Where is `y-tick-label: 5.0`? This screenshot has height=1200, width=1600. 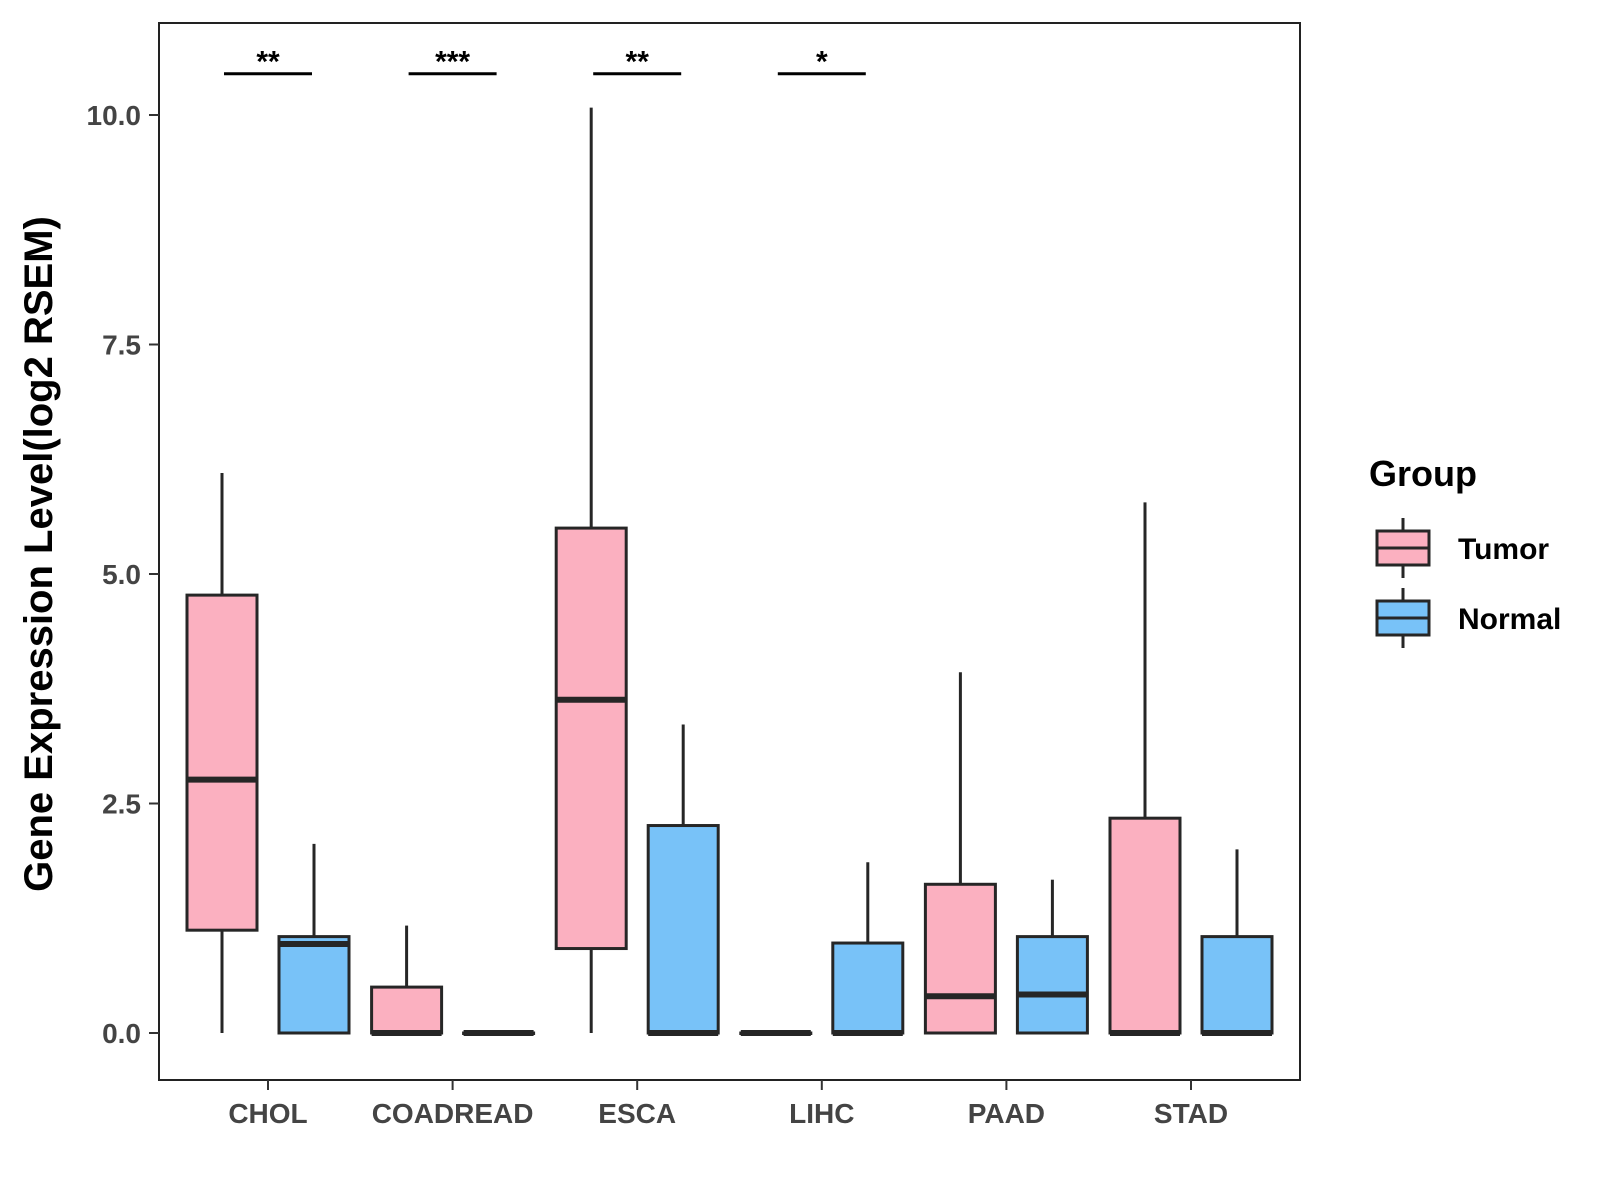
y-tick-label: 5.0 is located at coordinates (121, 574).